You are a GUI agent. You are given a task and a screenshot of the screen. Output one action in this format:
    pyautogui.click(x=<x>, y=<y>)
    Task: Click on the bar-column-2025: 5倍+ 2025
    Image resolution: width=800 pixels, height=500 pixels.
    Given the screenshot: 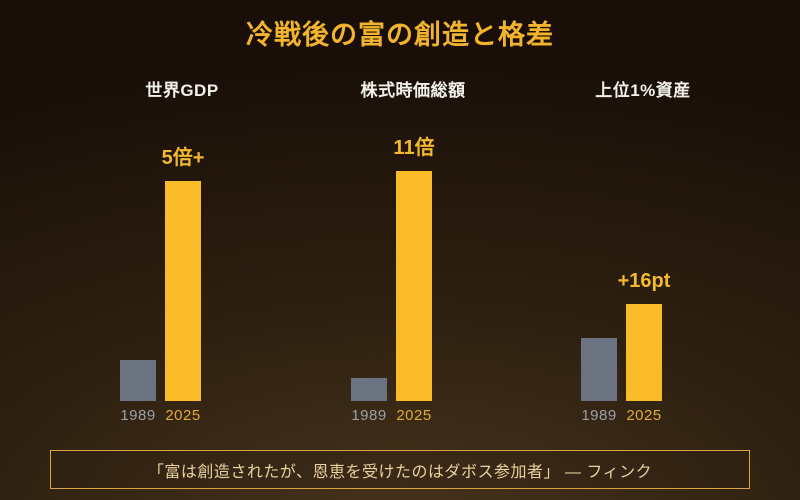 What is the action you would take?
    pyautogui.click(x=183, y=285)
    